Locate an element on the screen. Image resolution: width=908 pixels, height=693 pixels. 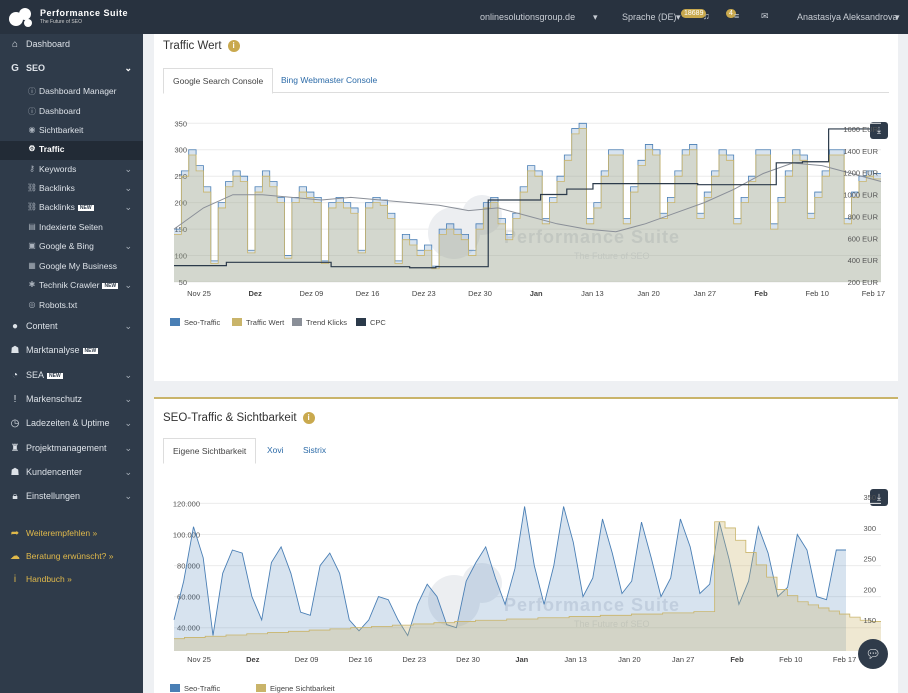
tab-sistrix: Sistrix is located at coordinates (315, 450).